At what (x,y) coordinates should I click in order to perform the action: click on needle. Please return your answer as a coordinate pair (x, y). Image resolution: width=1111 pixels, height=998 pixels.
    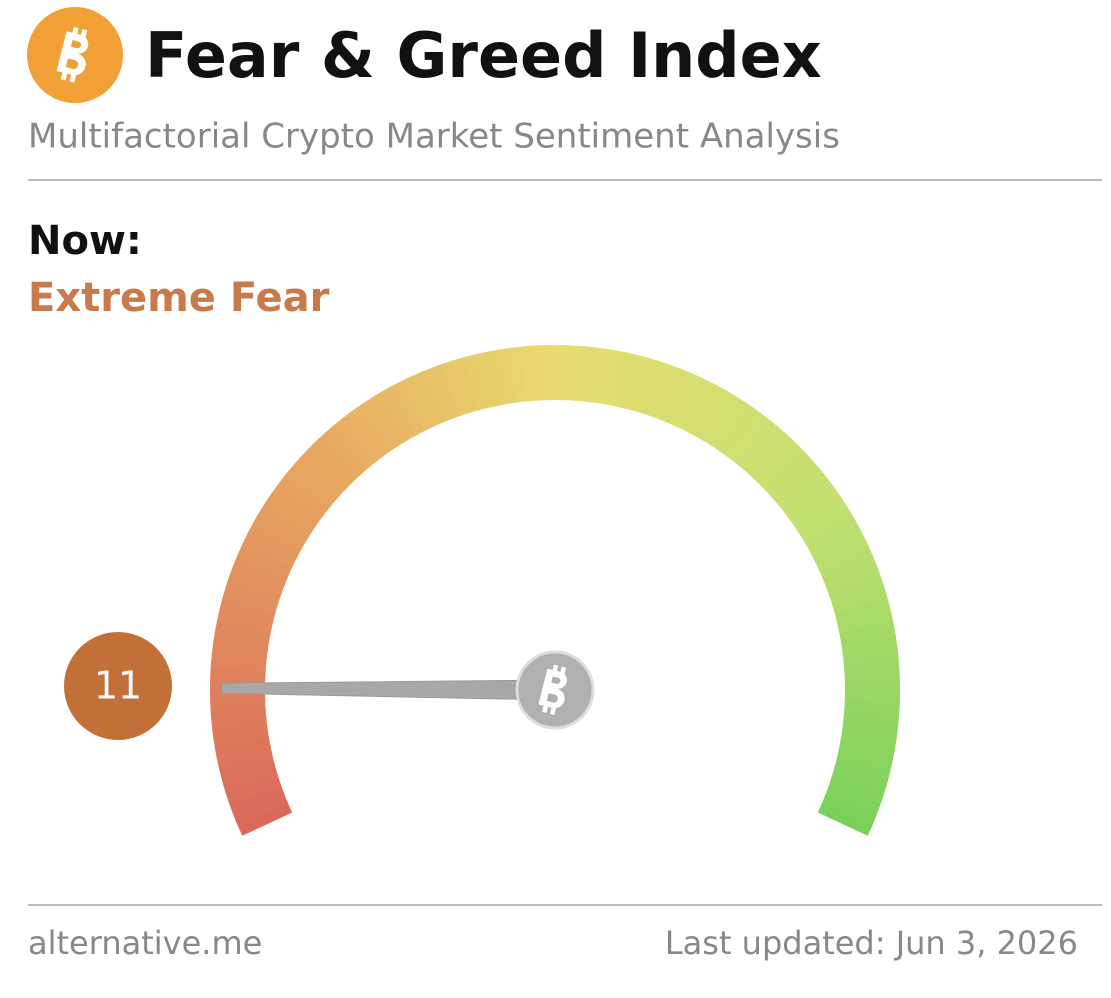
    Looking at the image, I should click on (388, 690).